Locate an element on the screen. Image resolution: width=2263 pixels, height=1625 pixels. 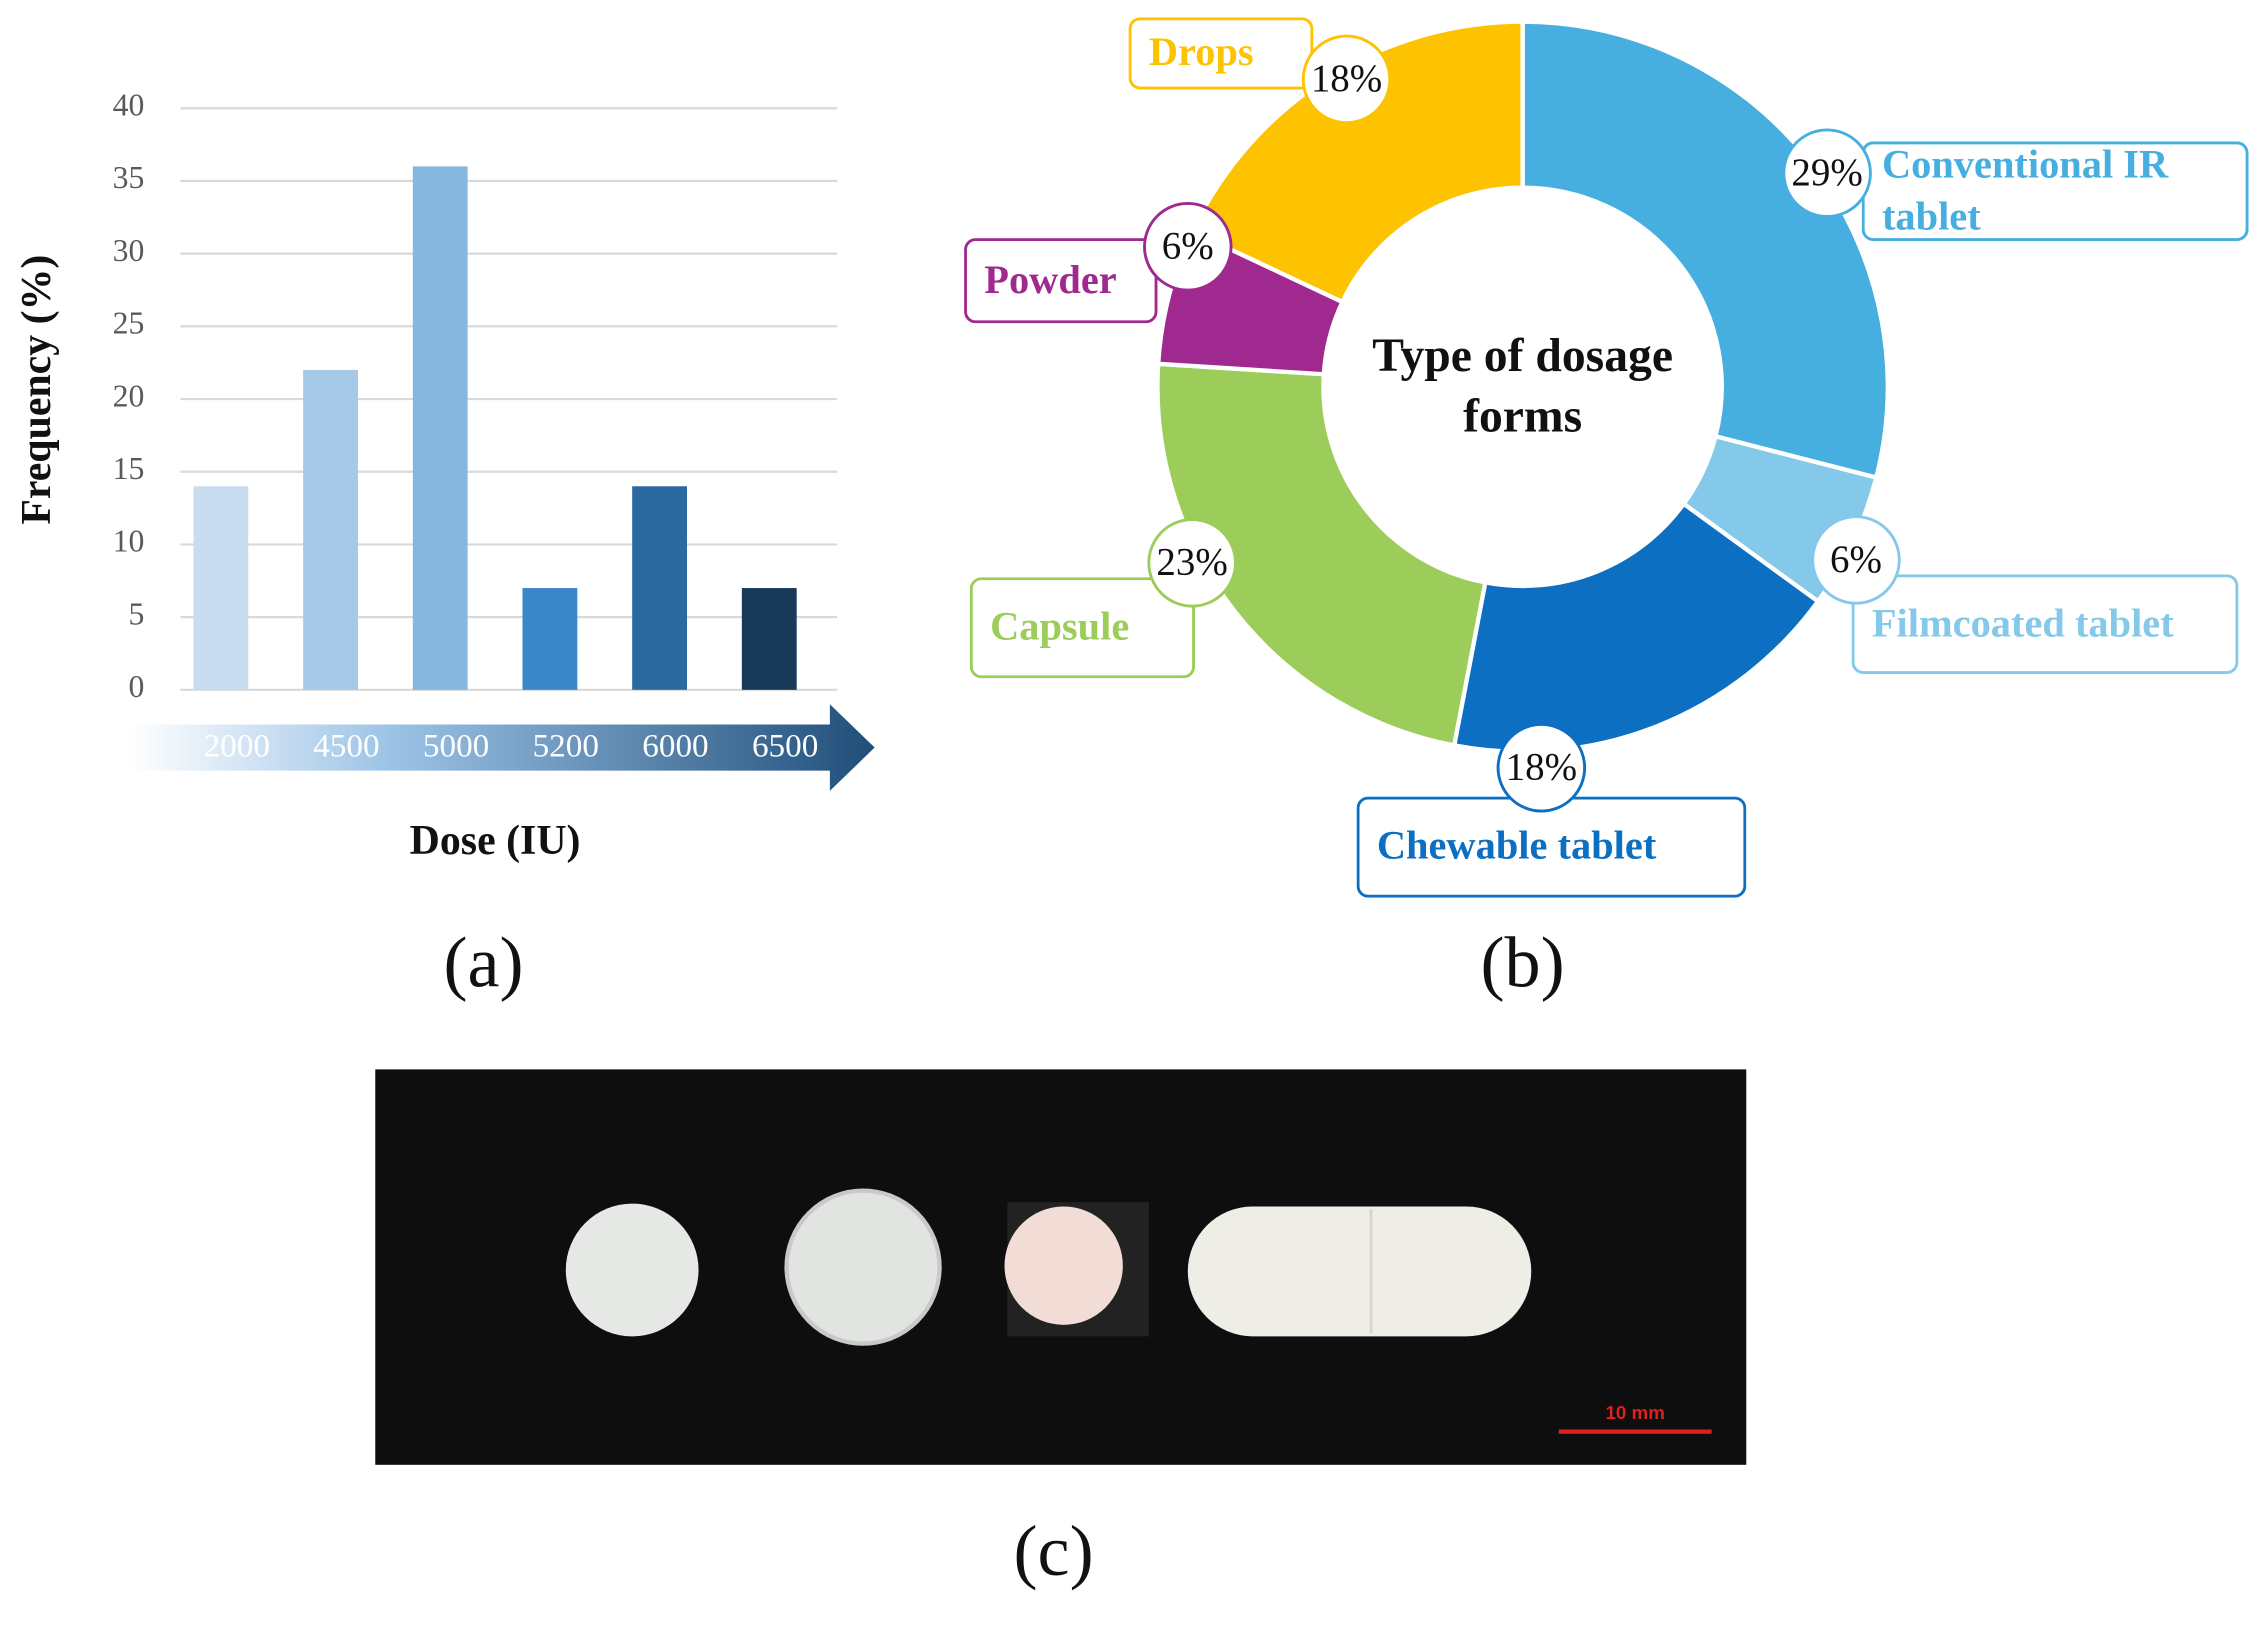
y-tick-label: 5 is located at coordinates (137, 613).